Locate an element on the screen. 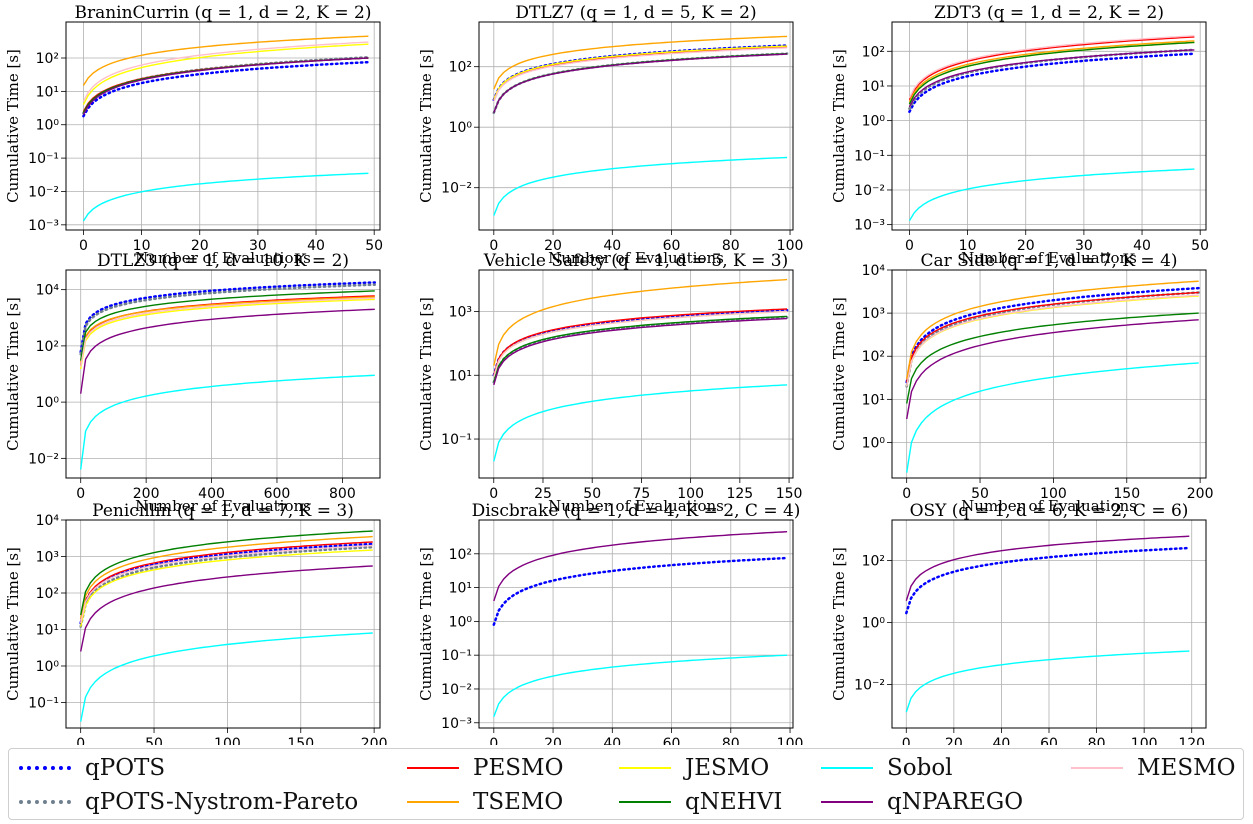  subplot-title: DTLZ3 (q = 1, d = 10, K = 2) is located at coordinates (223, 261).